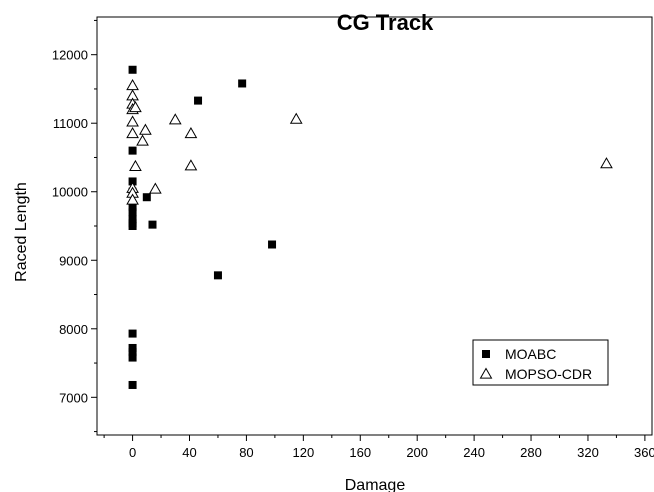 This screenshot has height=492, width=654. Describe the element at coordinates (417, 452) in the screenshot. I see `x-tick-label: 200` at that location.